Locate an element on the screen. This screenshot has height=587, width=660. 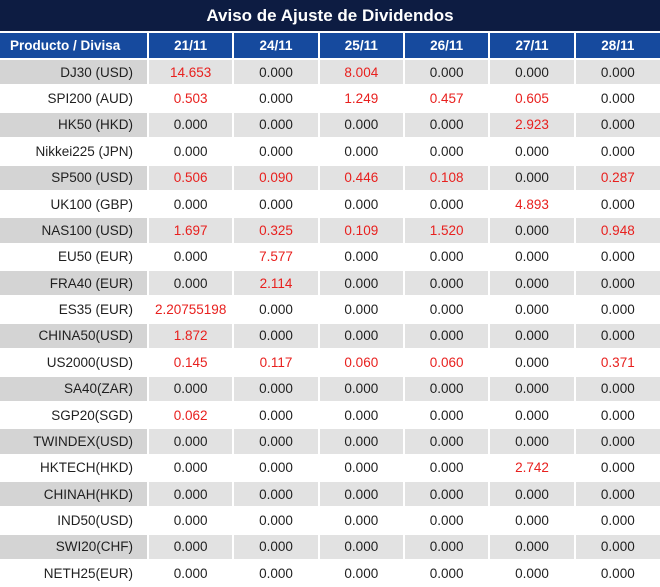
product-label-cell: EU50 (EUR) is located at coordinates (74, 256).